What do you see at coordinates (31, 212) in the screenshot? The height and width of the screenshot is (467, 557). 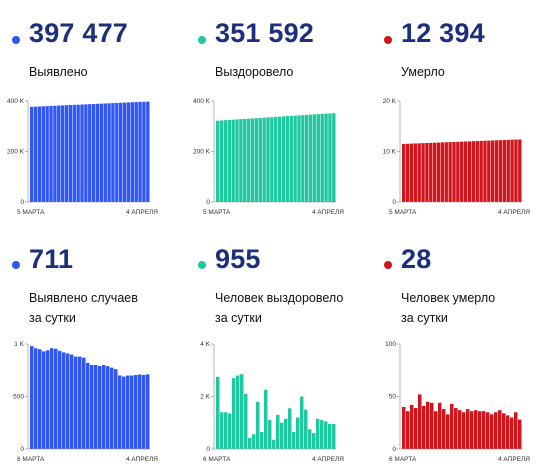 I see `x-start-label: 5 МАРТА` at bounding box center [31, 212].